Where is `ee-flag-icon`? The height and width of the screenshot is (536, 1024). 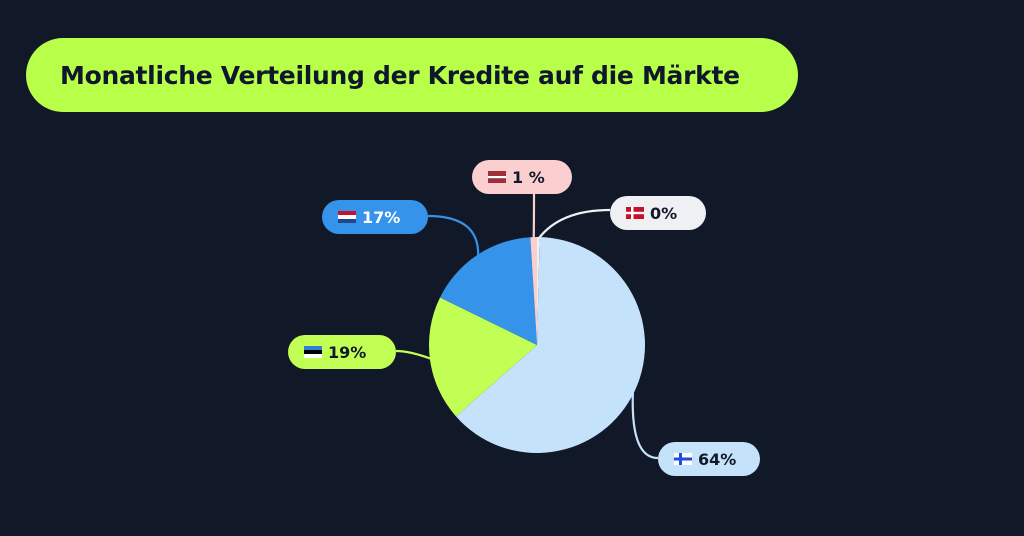
ee-flag-icon is located at coordinates (313, 352).